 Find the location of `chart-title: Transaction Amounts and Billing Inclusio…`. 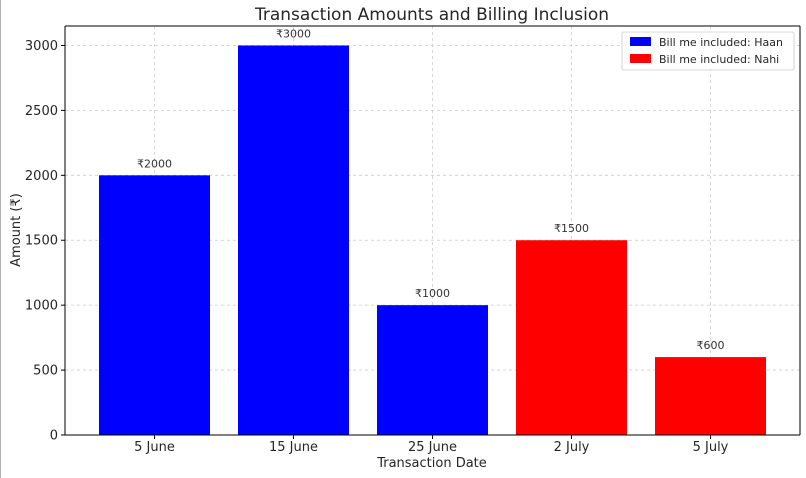

chart-title: Transaction Amounts and Billing Inclusio… is located at coordinates (431, 15).